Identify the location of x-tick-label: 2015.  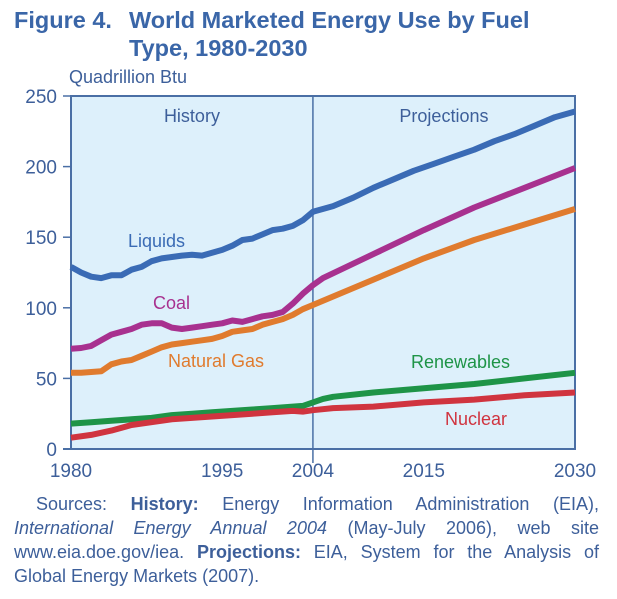
(424, 471).